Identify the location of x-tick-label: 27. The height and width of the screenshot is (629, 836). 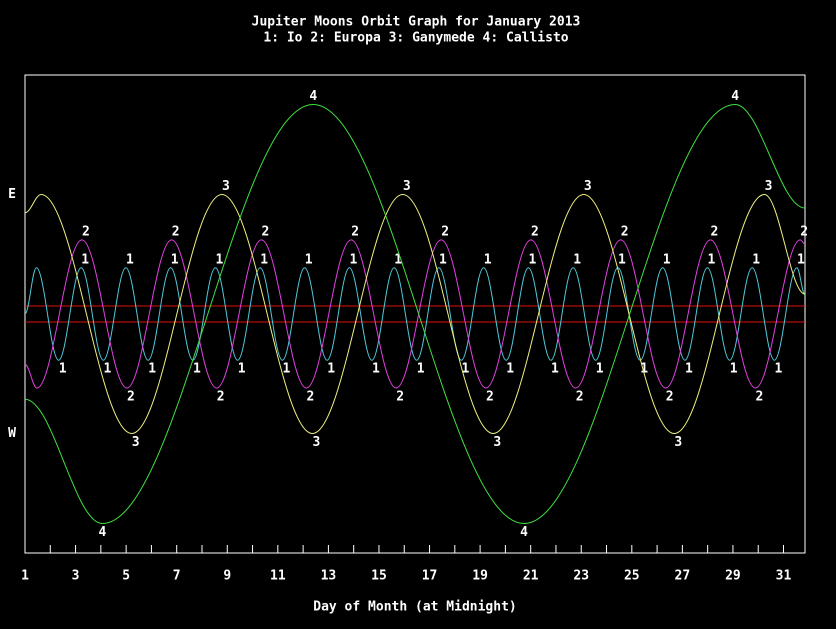
(683, 576).